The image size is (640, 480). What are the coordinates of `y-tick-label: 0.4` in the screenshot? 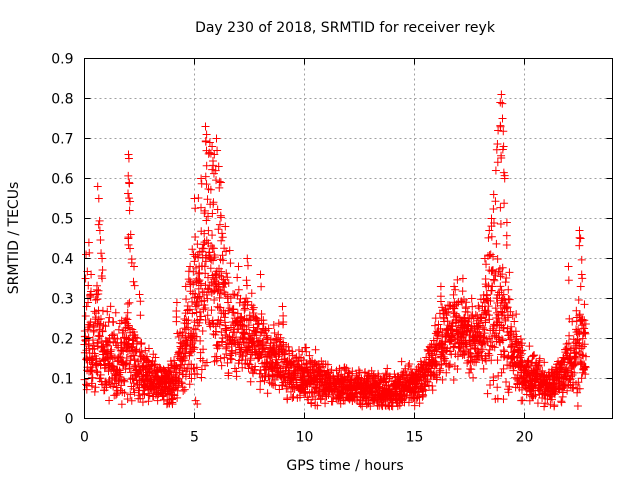 It's located at (62, 260).